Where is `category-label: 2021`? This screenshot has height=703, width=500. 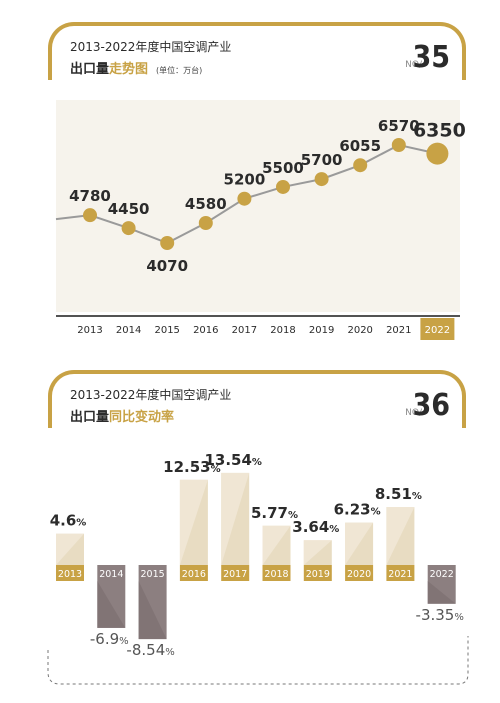
category-label: 2021 is located at coordinates (400, 574).